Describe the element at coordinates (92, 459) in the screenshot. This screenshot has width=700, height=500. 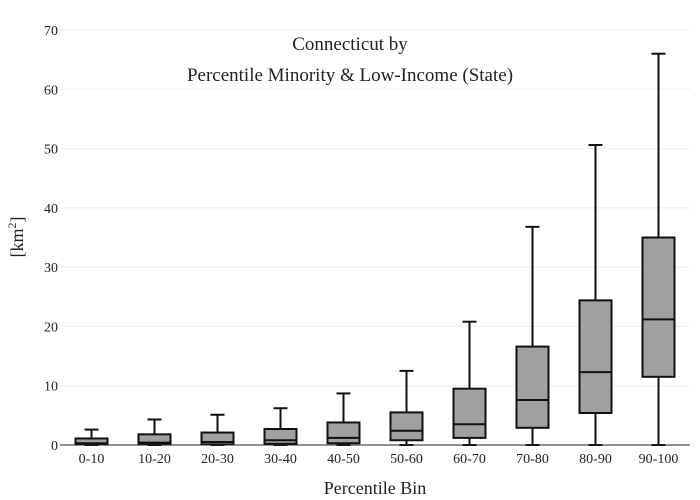
I see `x-tick-label: 0-10` at that location.